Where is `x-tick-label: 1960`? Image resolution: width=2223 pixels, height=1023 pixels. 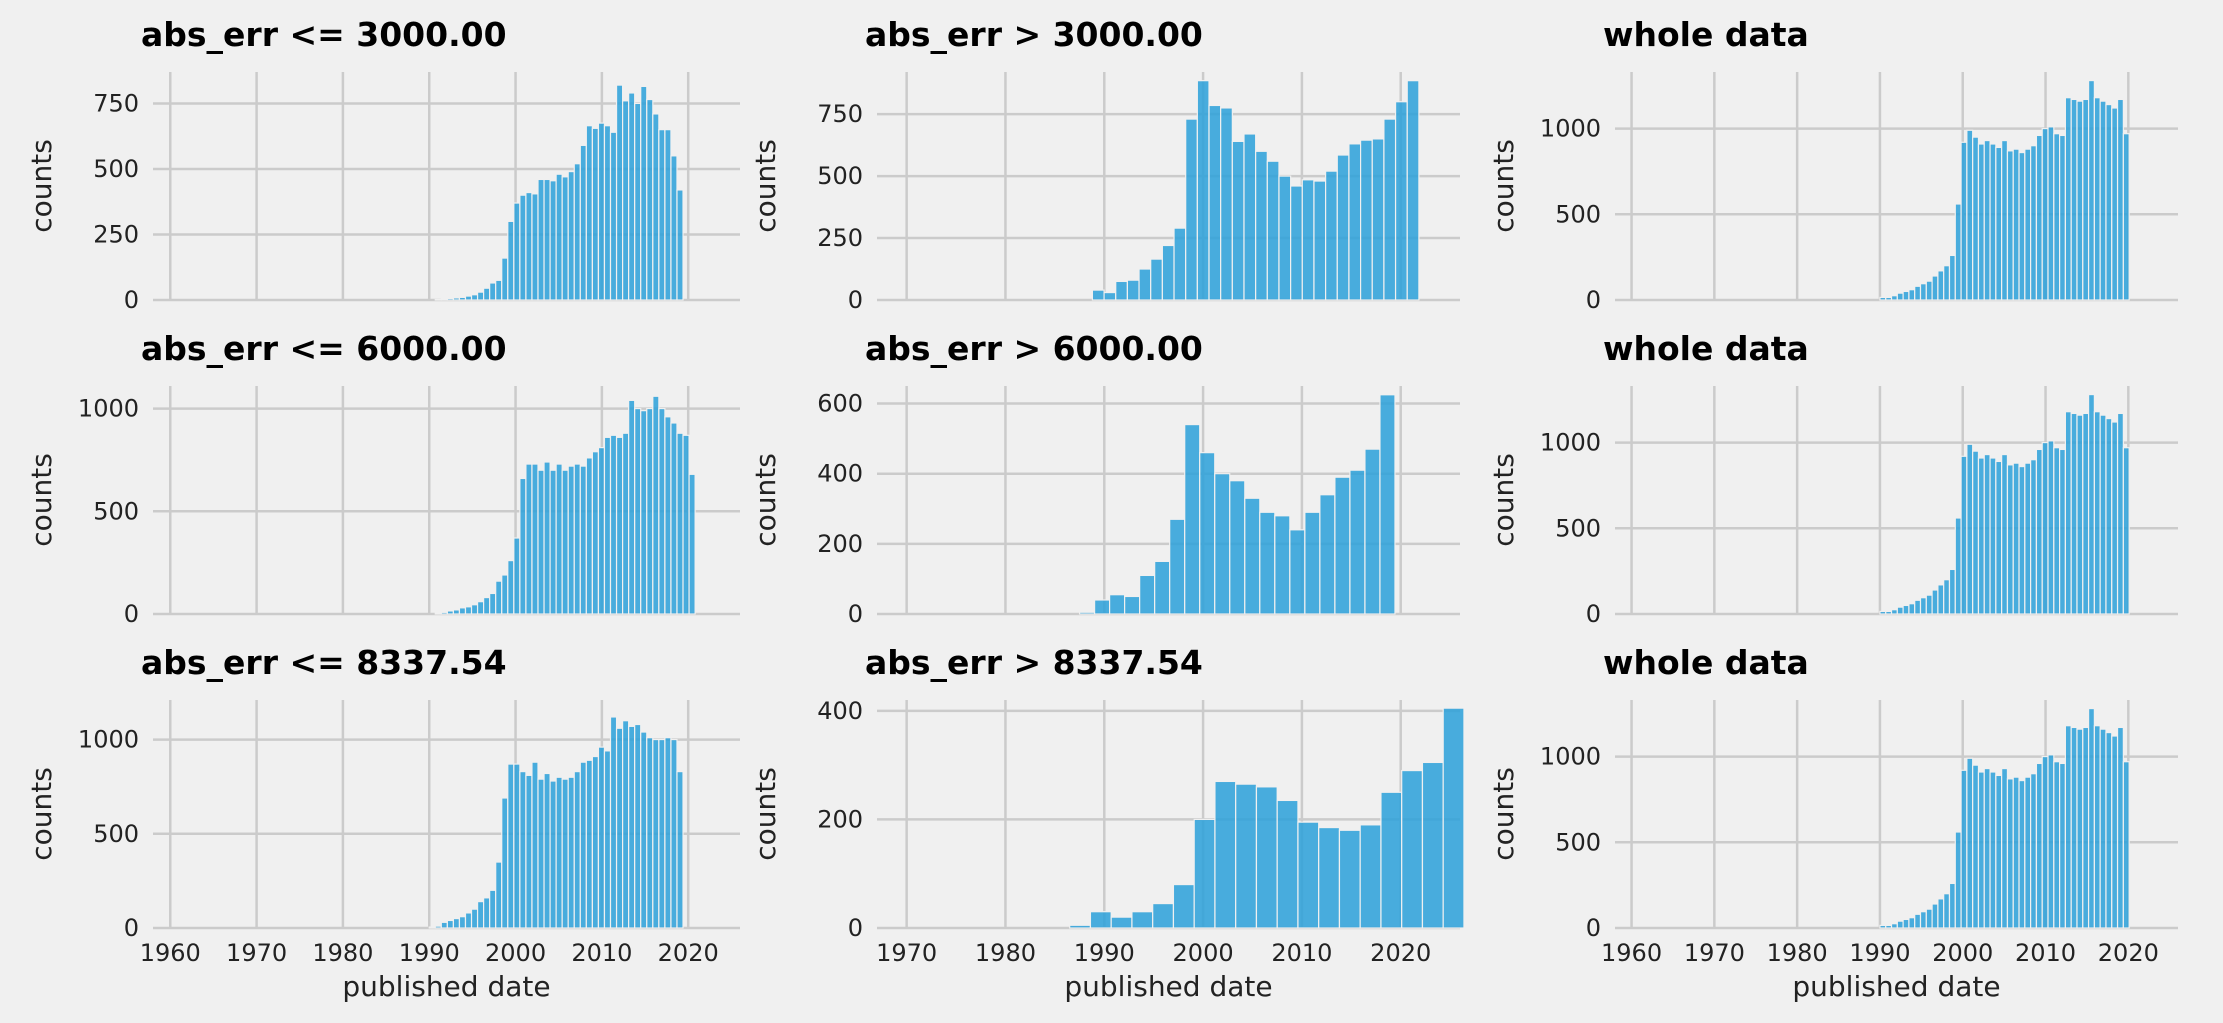
x-tick-label: 1960 is located at coordinates (170, 953).